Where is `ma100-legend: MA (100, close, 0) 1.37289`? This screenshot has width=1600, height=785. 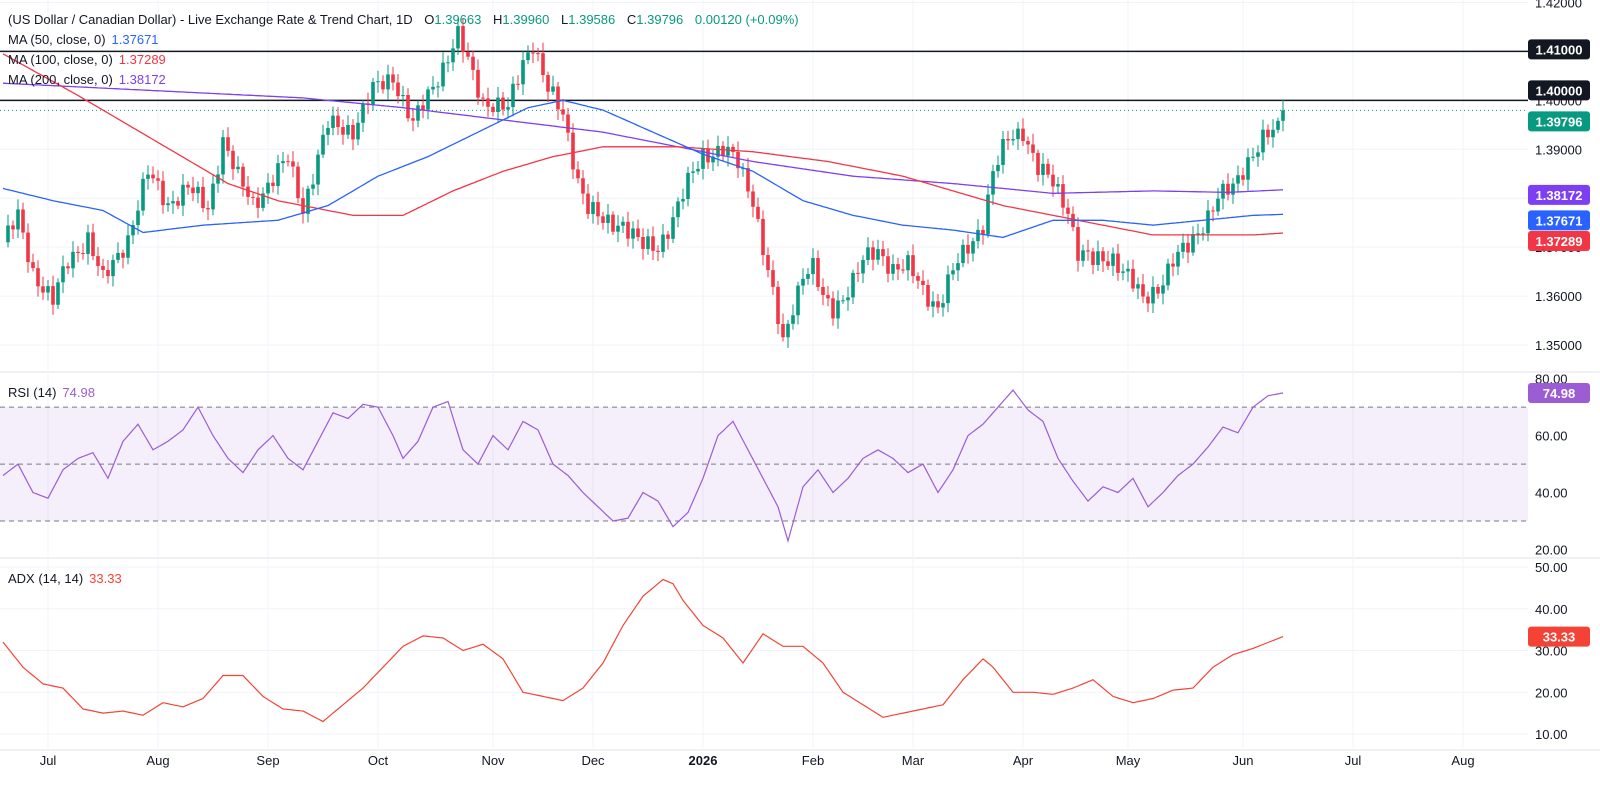
ma100-legend: MA (100, close, 0) 1.37289 is located at coordinates (87, 59).